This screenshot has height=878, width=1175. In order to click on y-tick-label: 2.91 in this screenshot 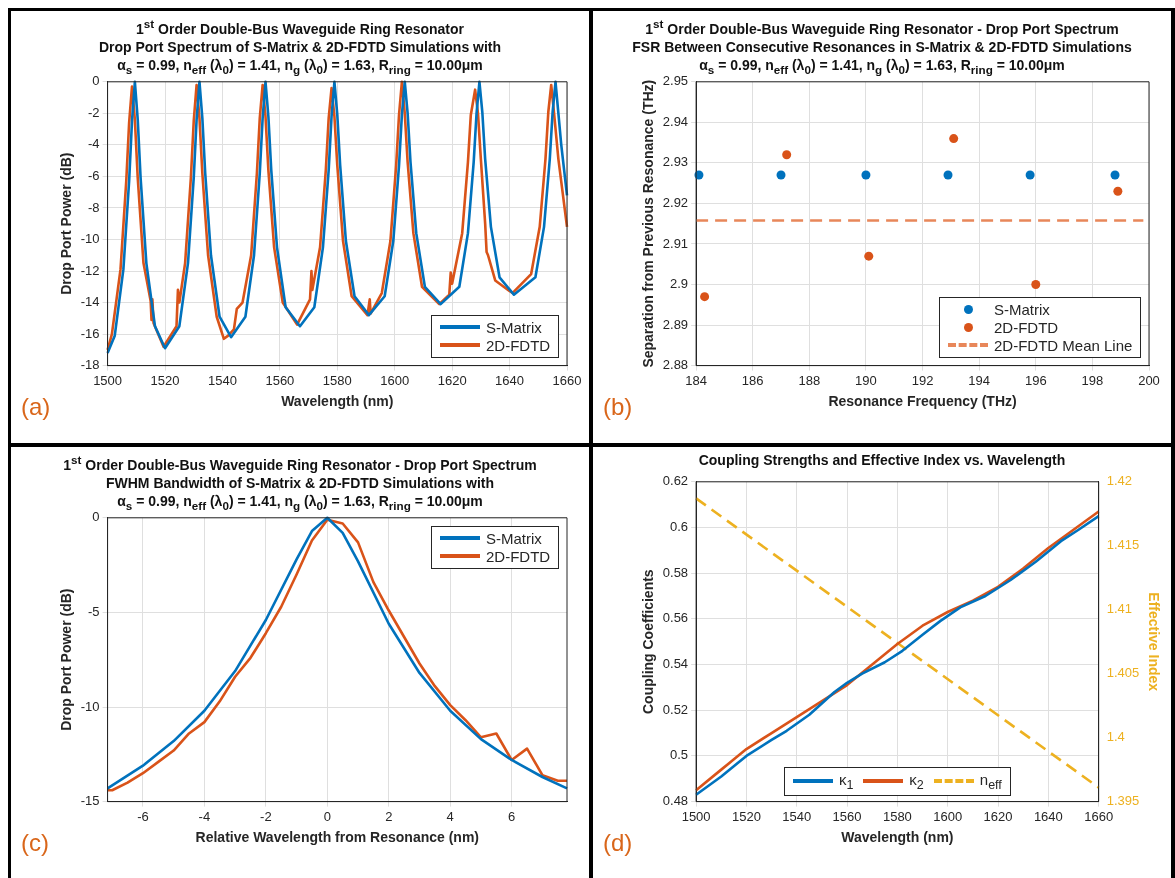, I will do `click(675, 243)`.